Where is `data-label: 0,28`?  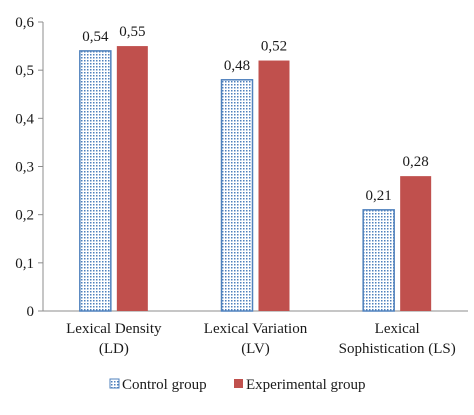 data-label: 0,28 is located at coordinates (416, 162).